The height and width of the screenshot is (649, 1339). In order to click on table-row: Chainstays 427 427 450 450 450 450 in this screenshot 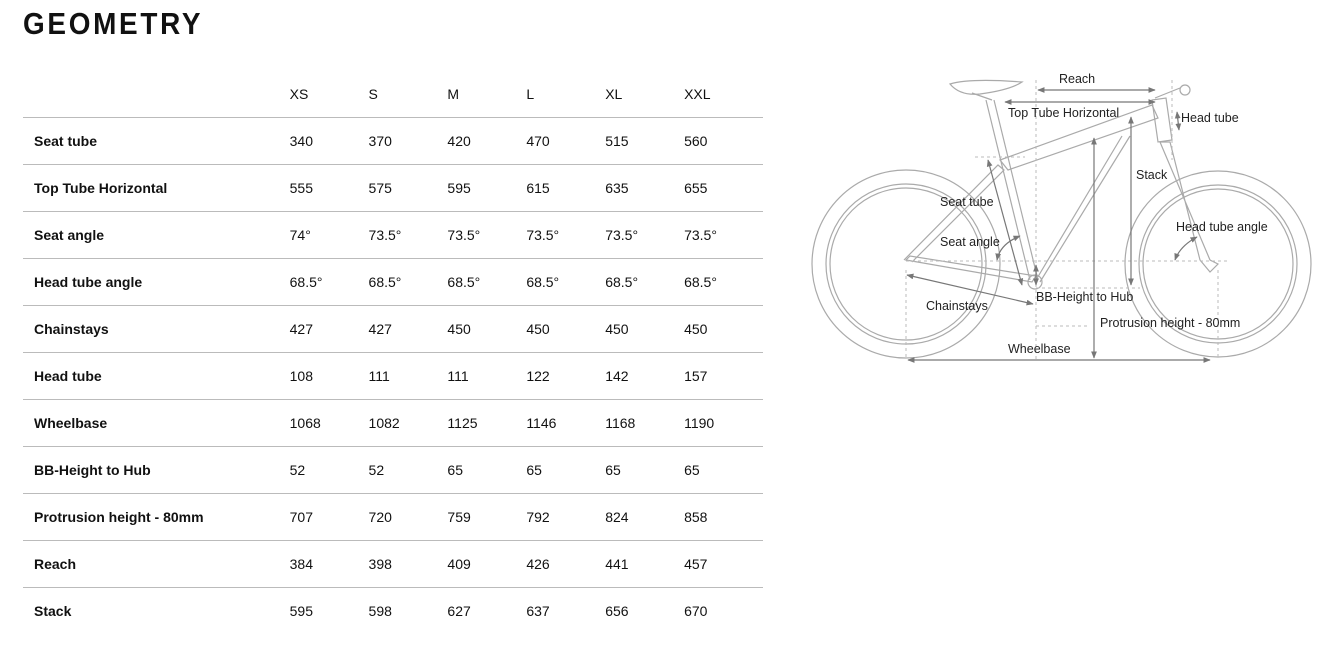, I will do `click(393, 329)`.